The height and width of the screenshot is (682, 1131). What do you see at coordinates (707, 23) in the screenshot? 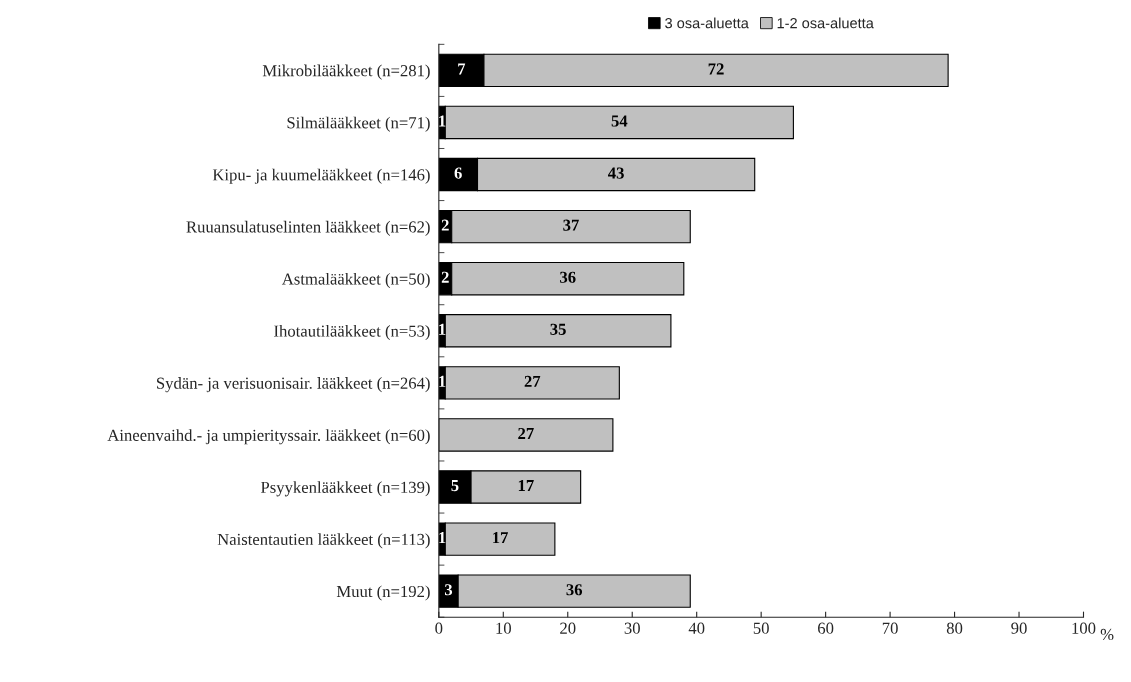
I see `legend-label: 3 osa-aluetta` at bounding box center [707, 23].